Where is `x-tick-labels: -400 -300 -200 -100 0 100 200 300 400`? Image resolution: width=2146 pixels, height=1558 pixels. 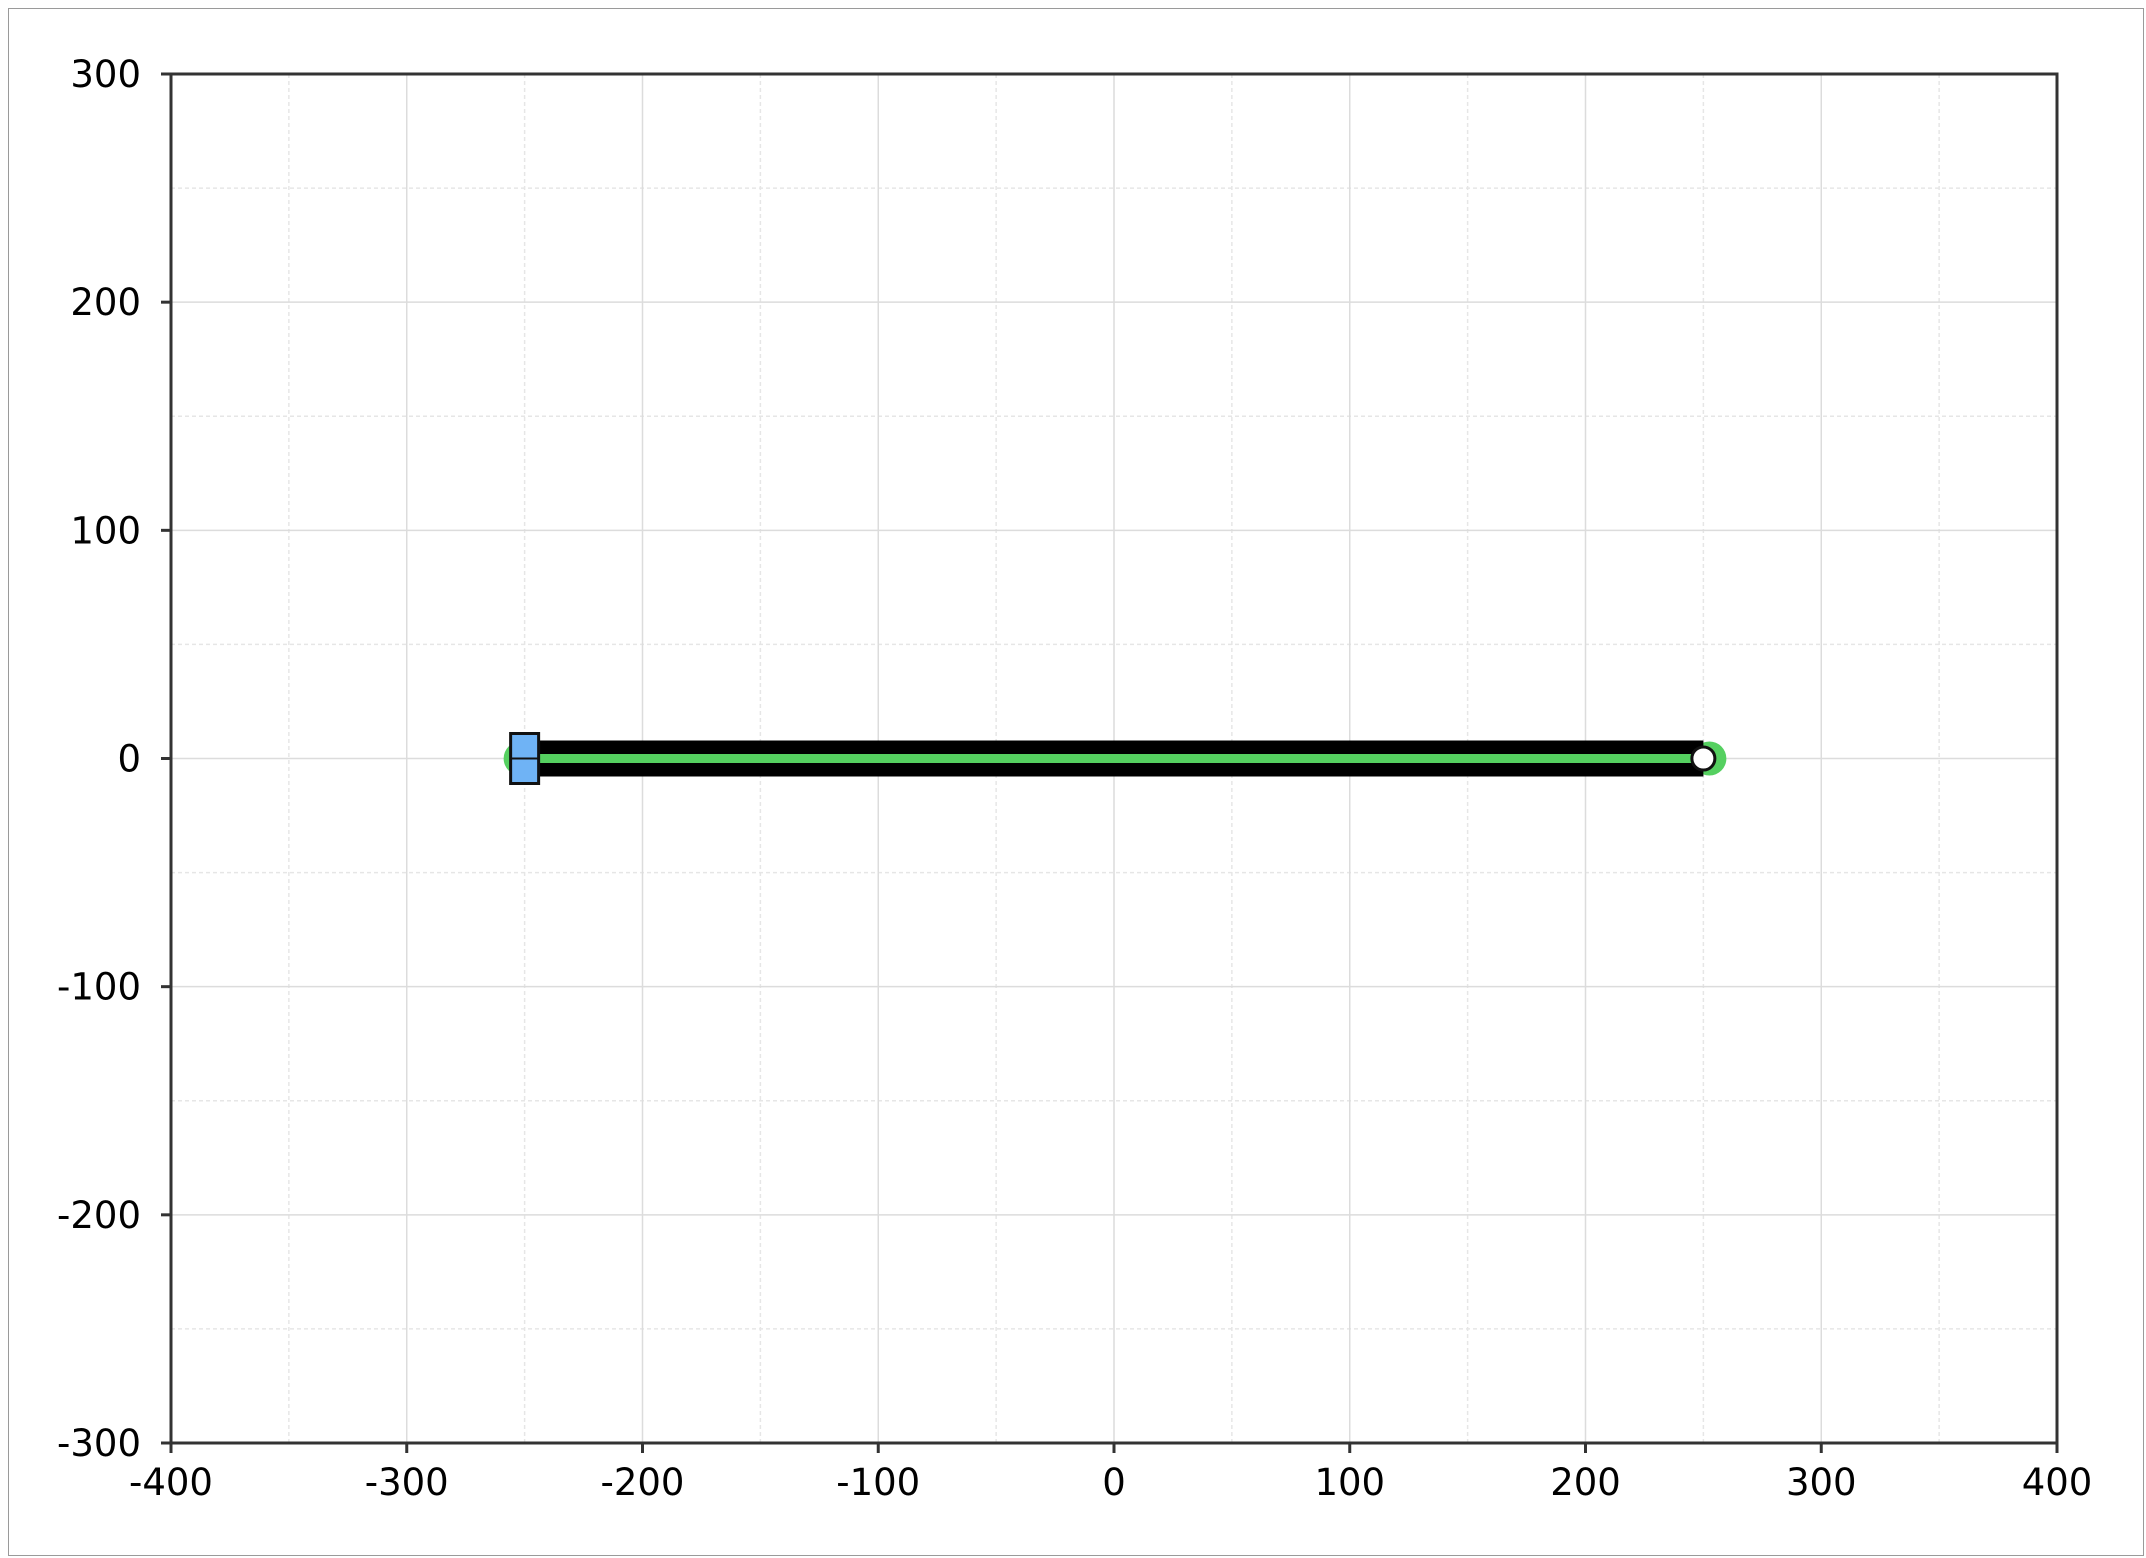 x-tick-labels: -400 -300 -200 -100 0 100 200 300 400 is located at coordinates (1110, 1482).